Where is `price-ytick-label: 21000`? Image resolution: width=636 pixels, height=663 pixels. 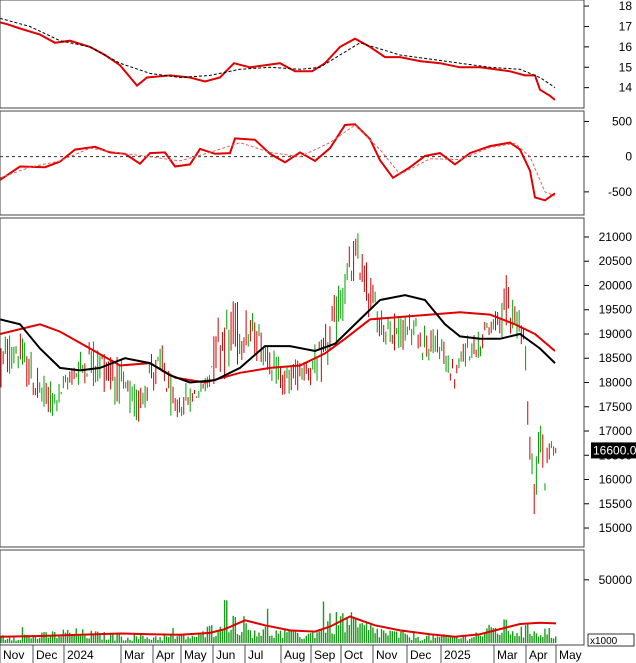 price-ytick-label: 21000 is located at coordinates (616, 237).